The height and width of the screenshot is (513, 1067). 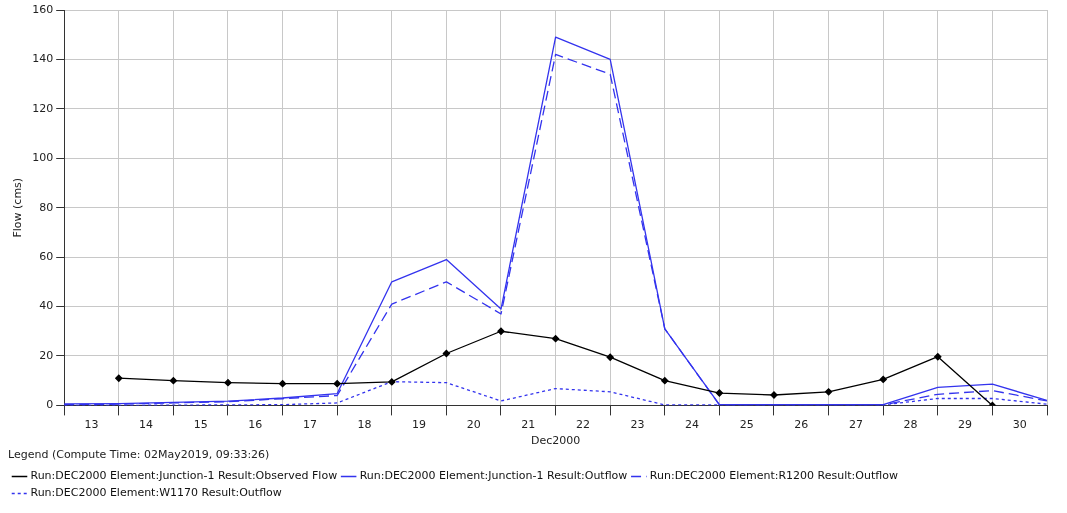 What do you see at coordinates (801, 424) in the screenshot?
I see `x-tick-label: 26` at bounding box center [801, 424].